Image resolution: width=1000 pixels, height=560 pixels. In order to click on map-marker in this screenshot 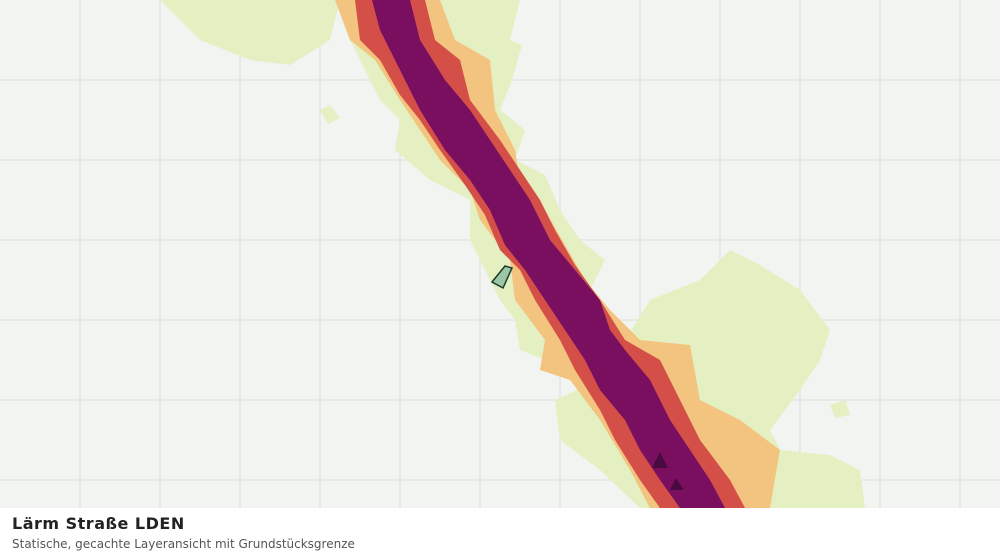, I will do `click(668, 471)`.